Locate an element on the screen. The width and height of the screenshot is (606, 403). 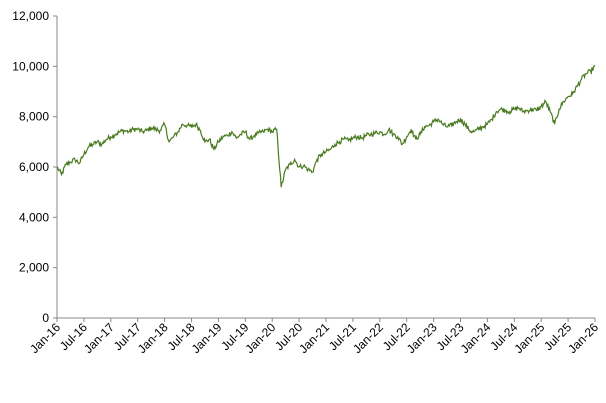
x-tick-label: Jan-19 is located at coordinates (207, 338).